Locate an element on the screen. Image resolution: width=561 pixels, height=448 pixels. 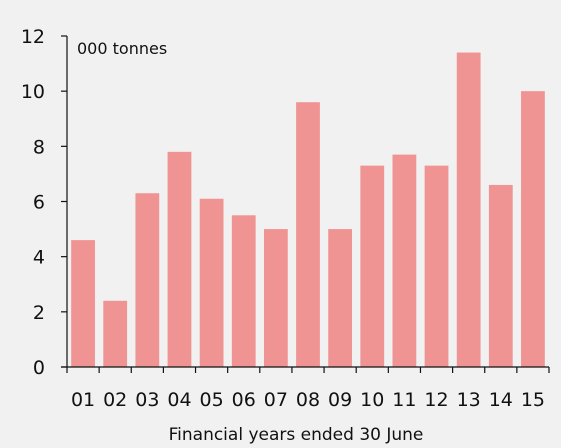
x-tick-label: 03 is located at coordinates (147, 400).